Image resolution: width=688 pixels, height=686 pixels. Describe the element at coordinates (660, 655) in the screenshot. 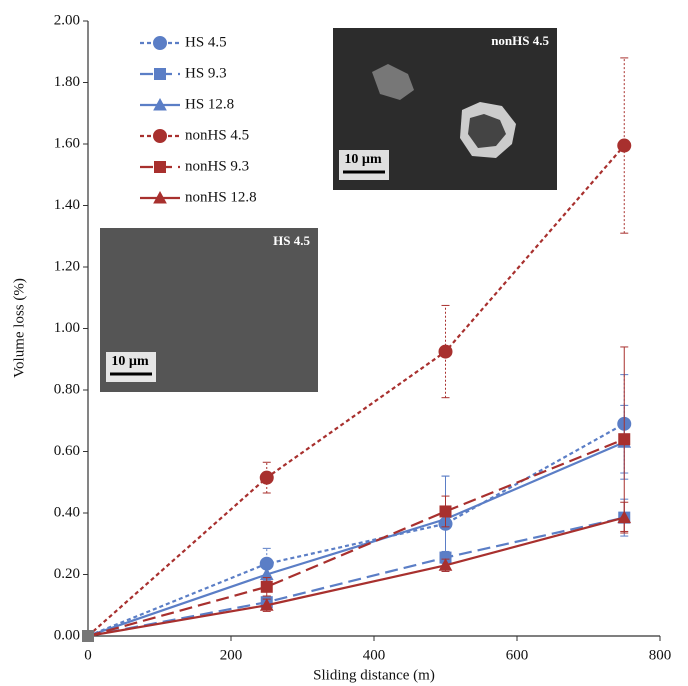

I see `x-tick-label: 800` at that location.